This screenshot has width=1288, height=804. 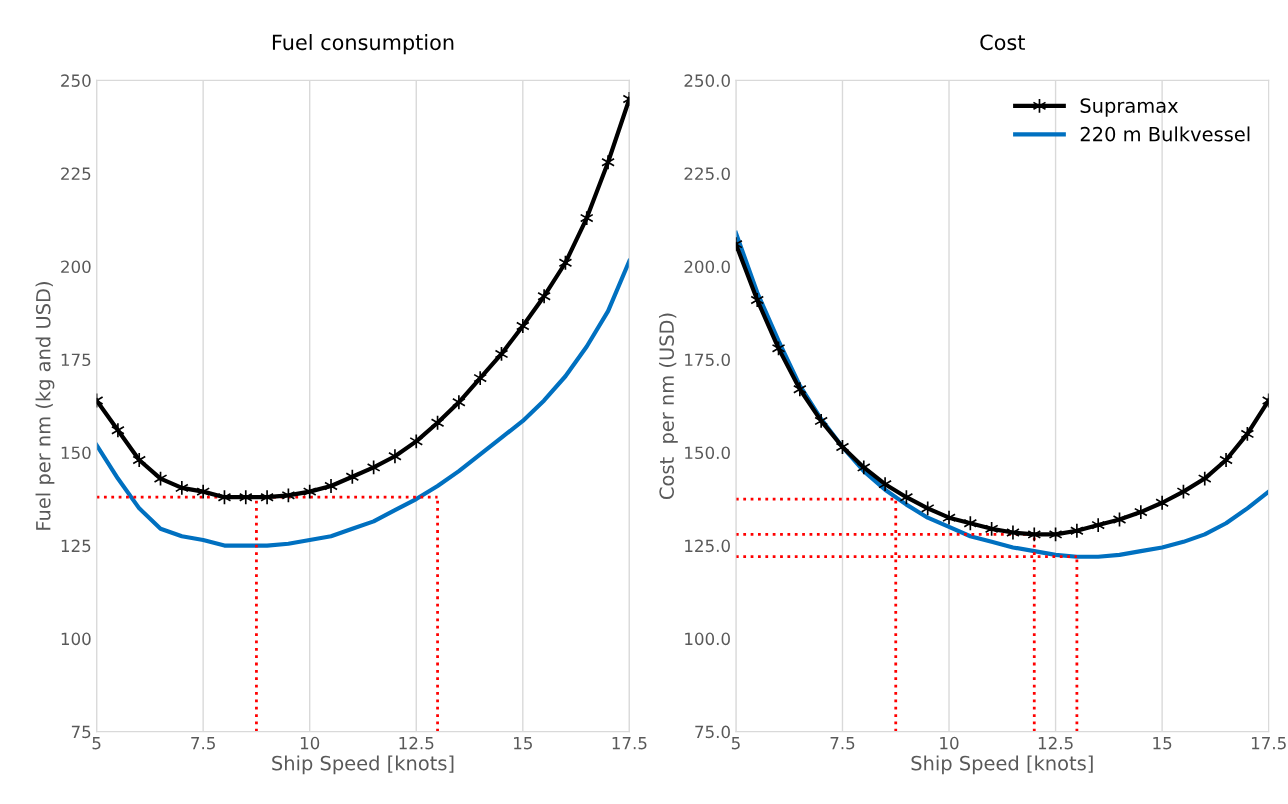 I want to click on y-axis-title: Cost per nm (USD), so click(x=668, y=406).